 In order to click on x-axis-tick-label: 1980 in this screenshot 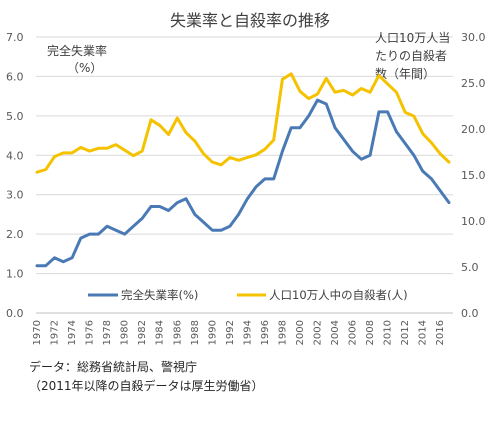, I will do `click(125, 332)`.